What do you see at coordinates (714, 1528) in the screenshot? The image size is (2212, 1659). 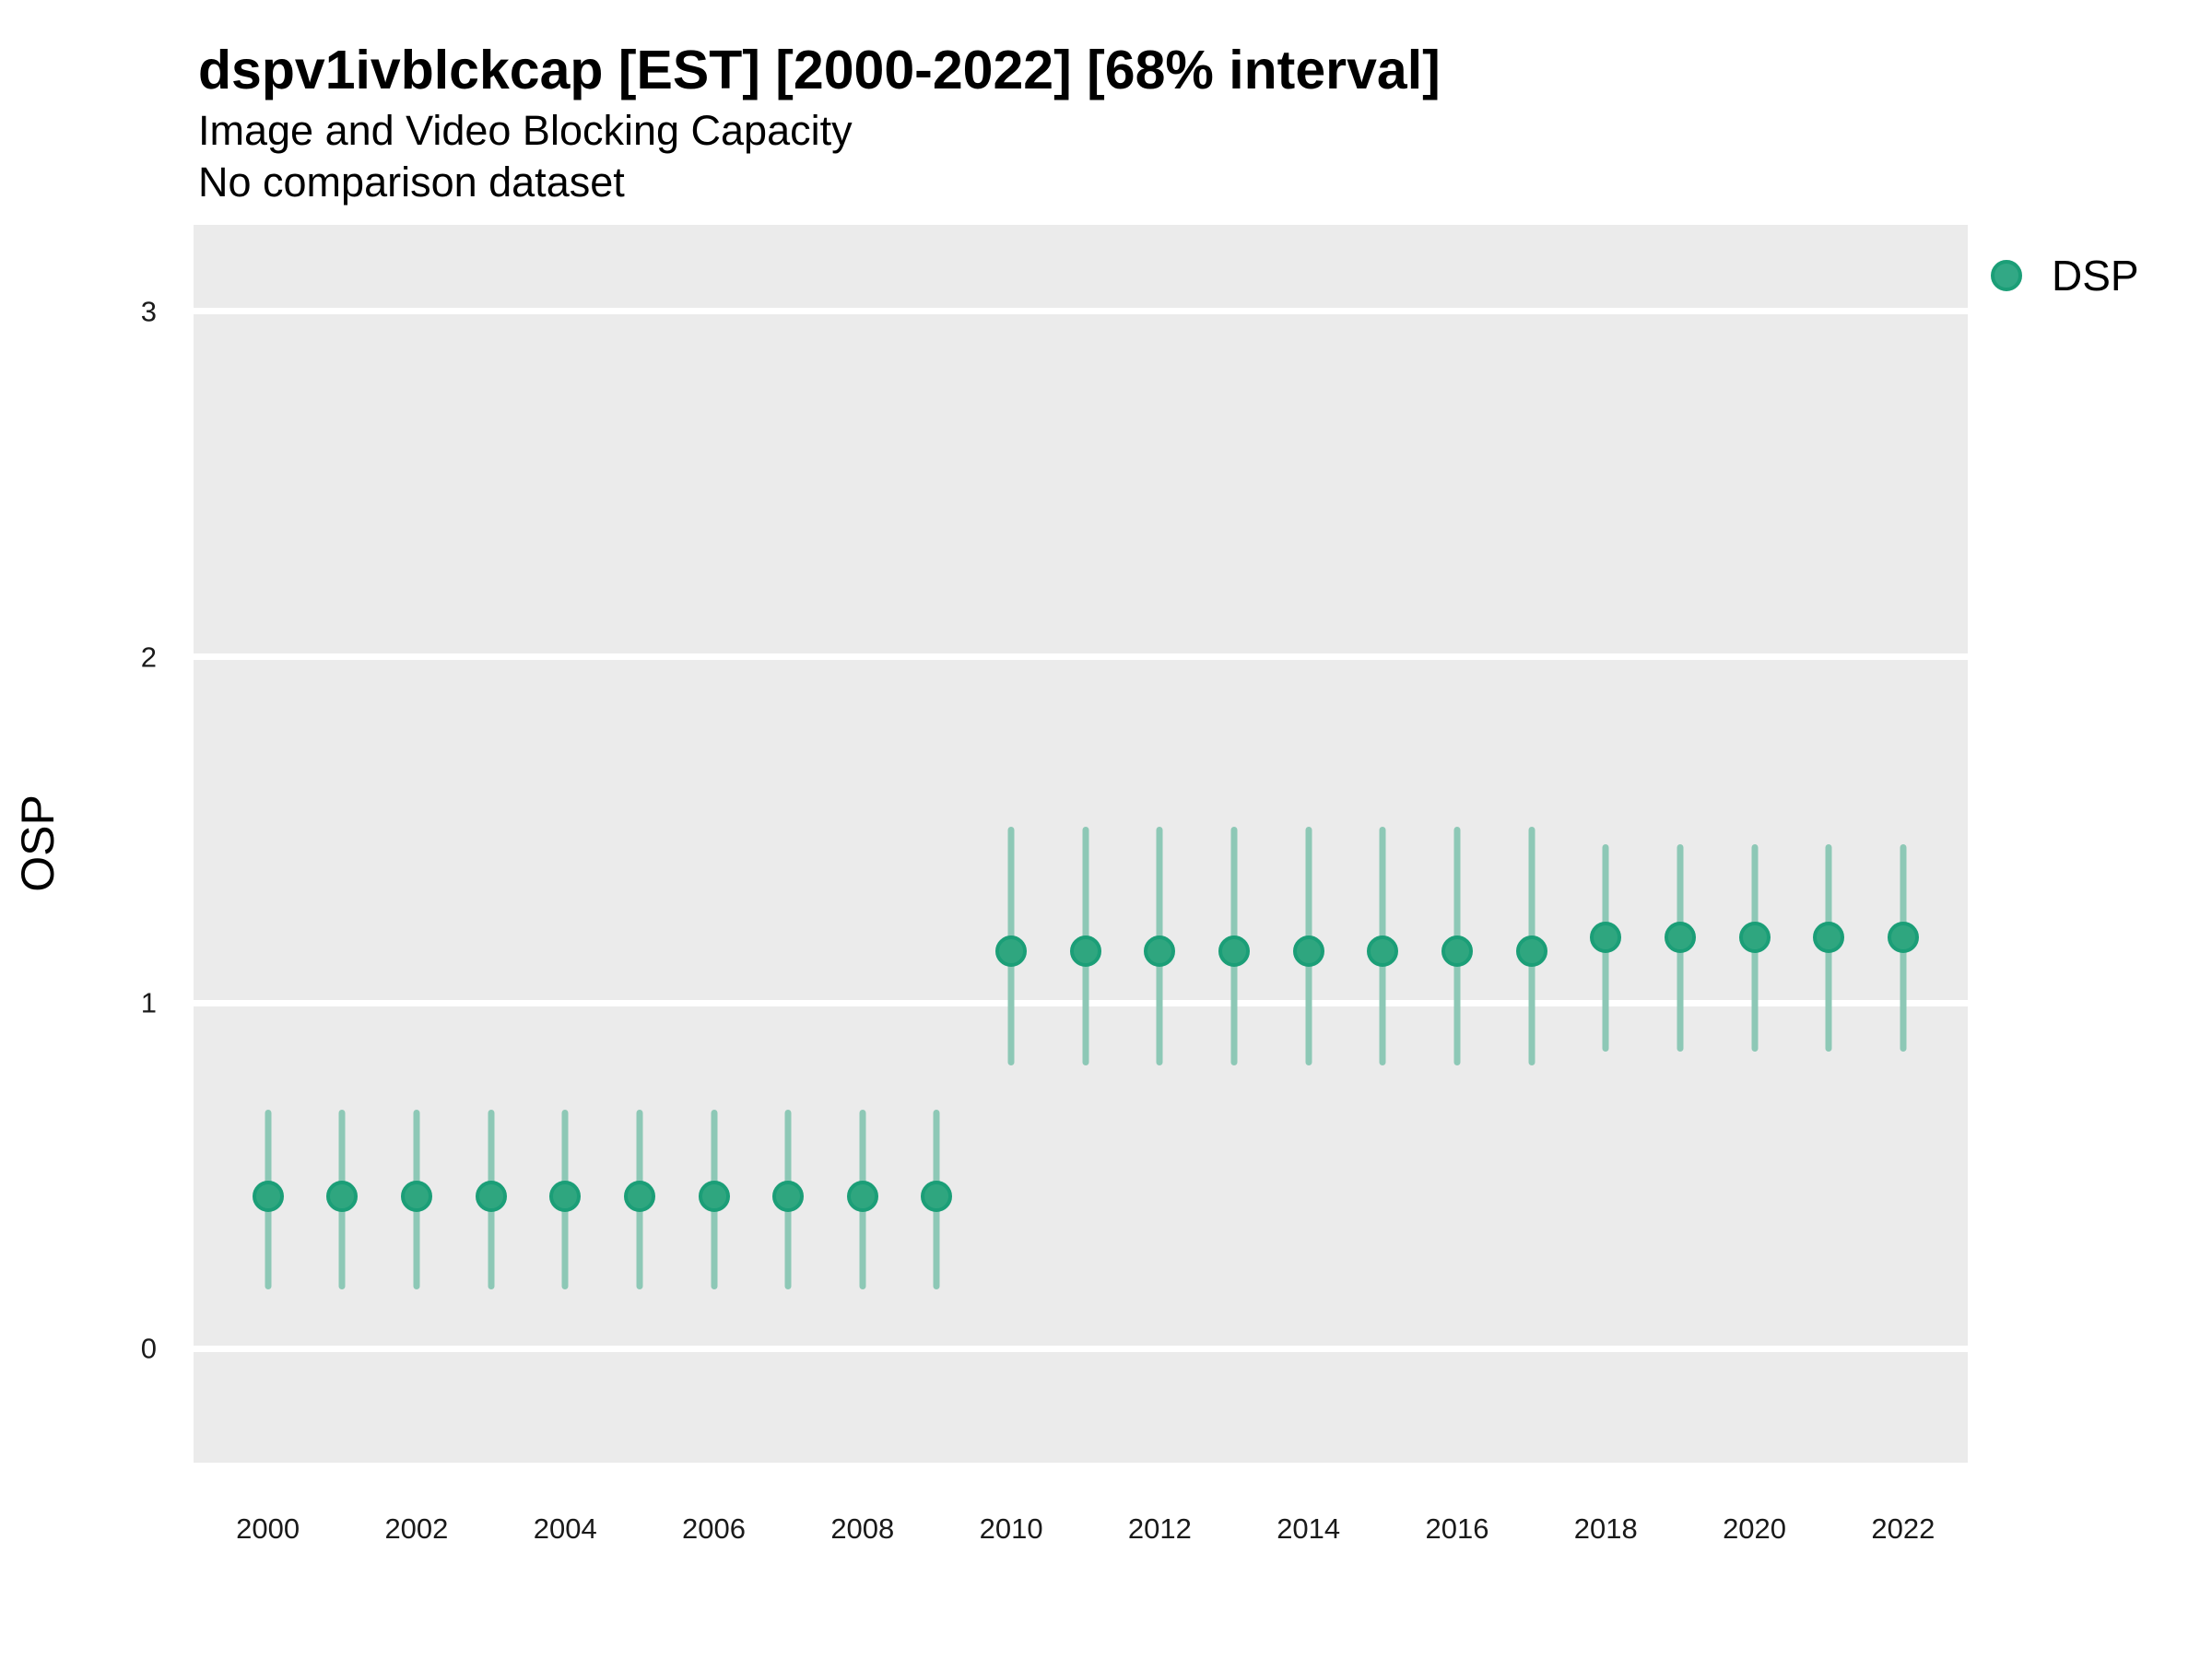 I see `x-tick-label-2006: 2006` at bounding box center [714, 1528].